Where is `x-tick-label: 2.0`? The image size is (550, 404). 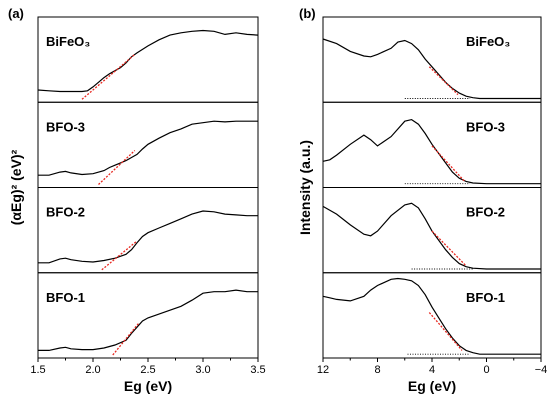 x-tick-label: 2.0 is located at coordinates (92, 370).